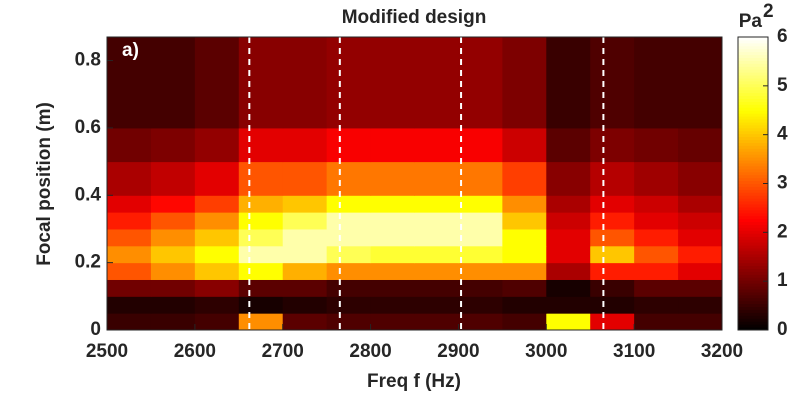 Image resolution: width=797 pixels, height=402 pixels. I want to click on x-axis-label: Freq f (Hz), so click(414, 381).